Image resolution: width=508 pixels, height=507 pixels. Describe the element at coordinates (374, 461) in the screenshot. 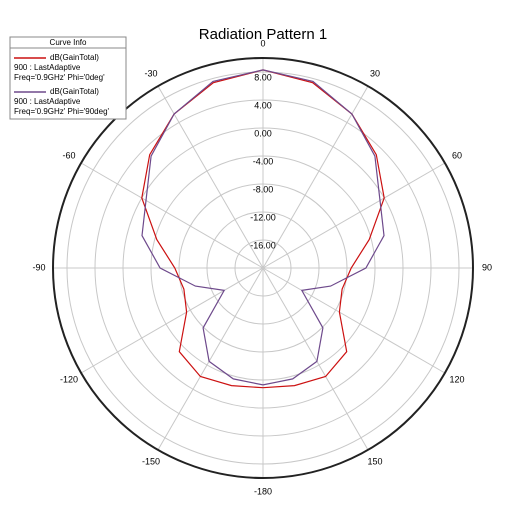

I see `theta-tick-label: 150` at that location.